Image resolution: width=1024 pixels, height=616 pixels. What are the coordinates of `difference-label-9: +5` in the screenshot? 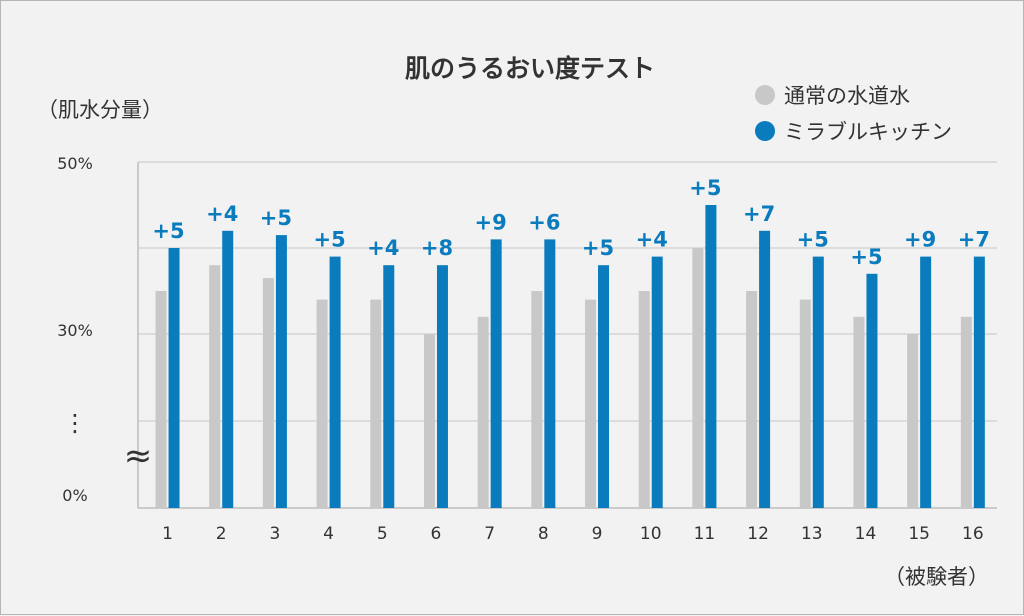 It's located at (598, 248).